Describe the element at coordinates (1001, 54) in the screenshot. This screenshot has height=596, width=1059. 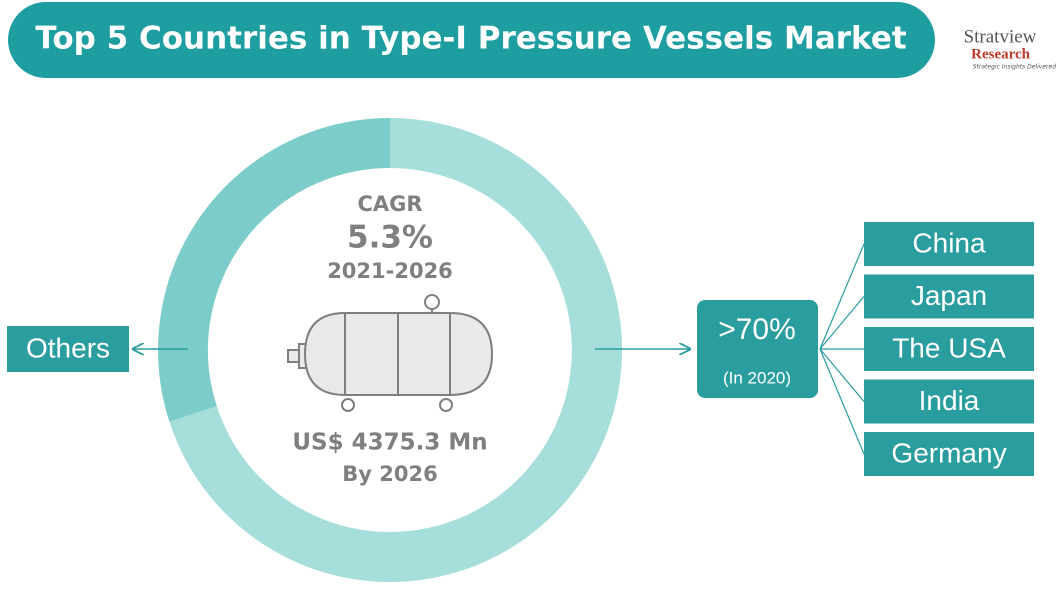
I see `logo-sub: Research` at that location.